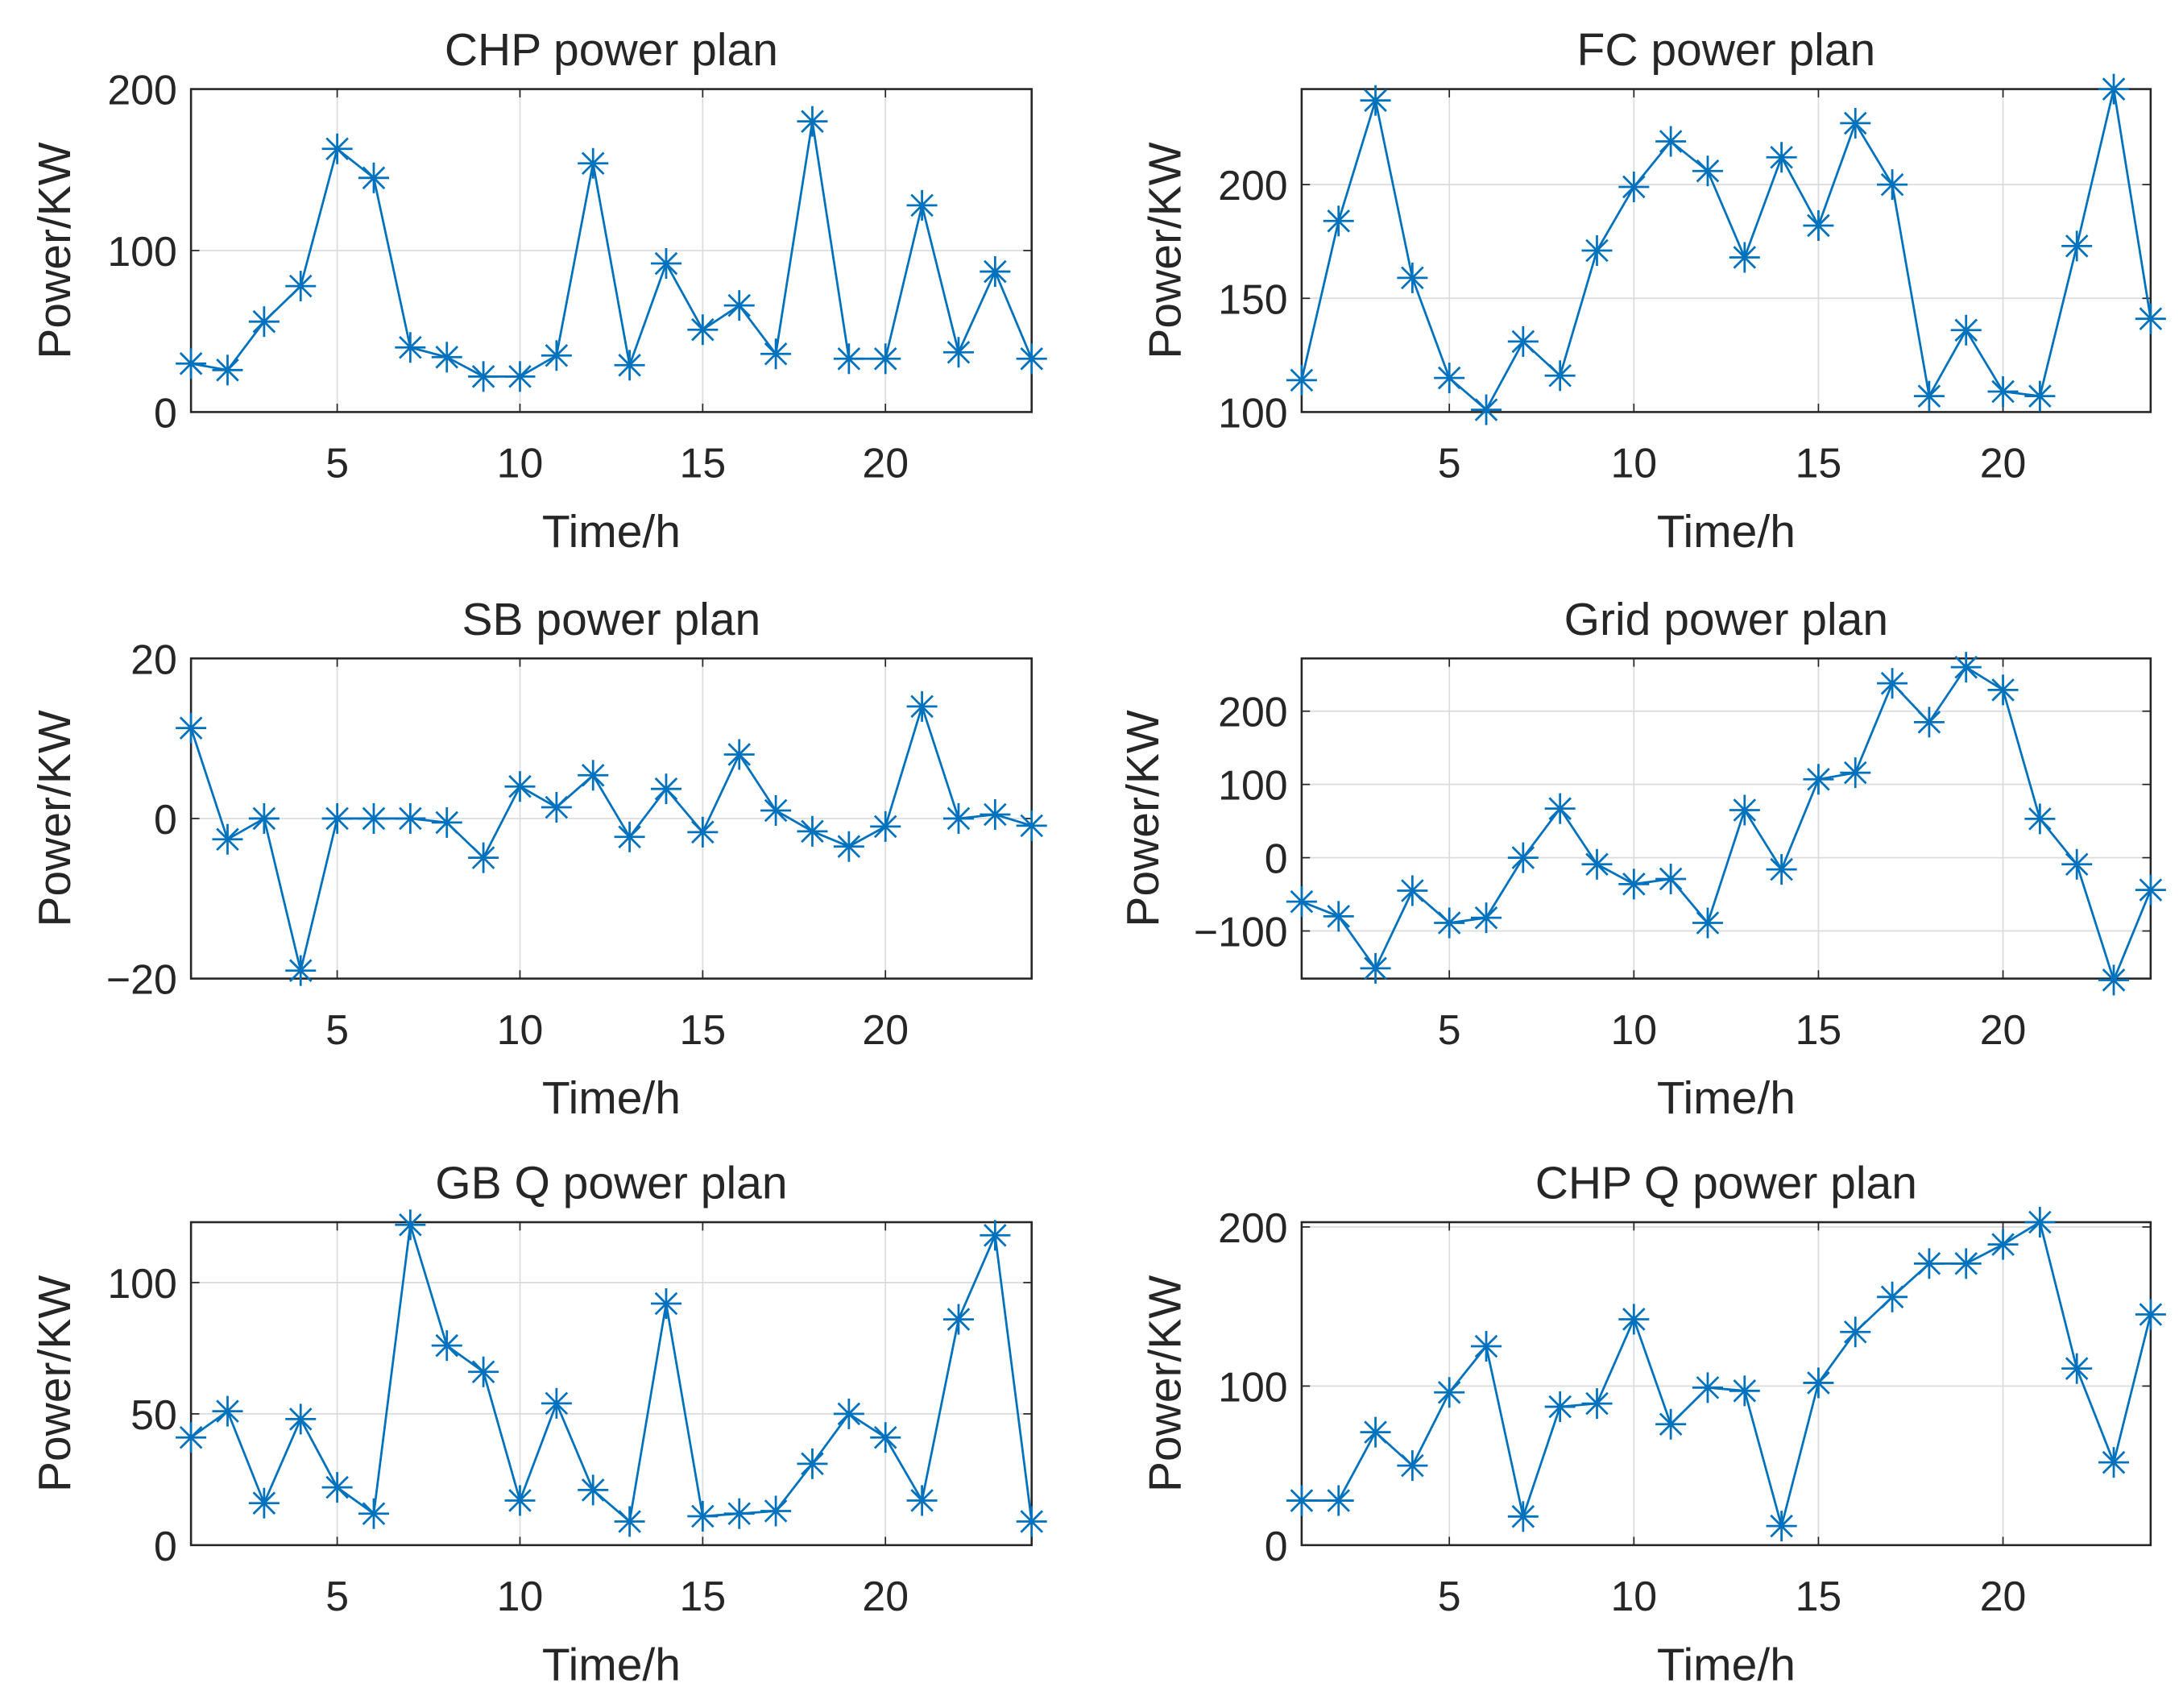 The image size is (2183, 1708). Describe the element at coordinates (337, 464) in the screenshot. I see `x-tick-label: 5` at that location.